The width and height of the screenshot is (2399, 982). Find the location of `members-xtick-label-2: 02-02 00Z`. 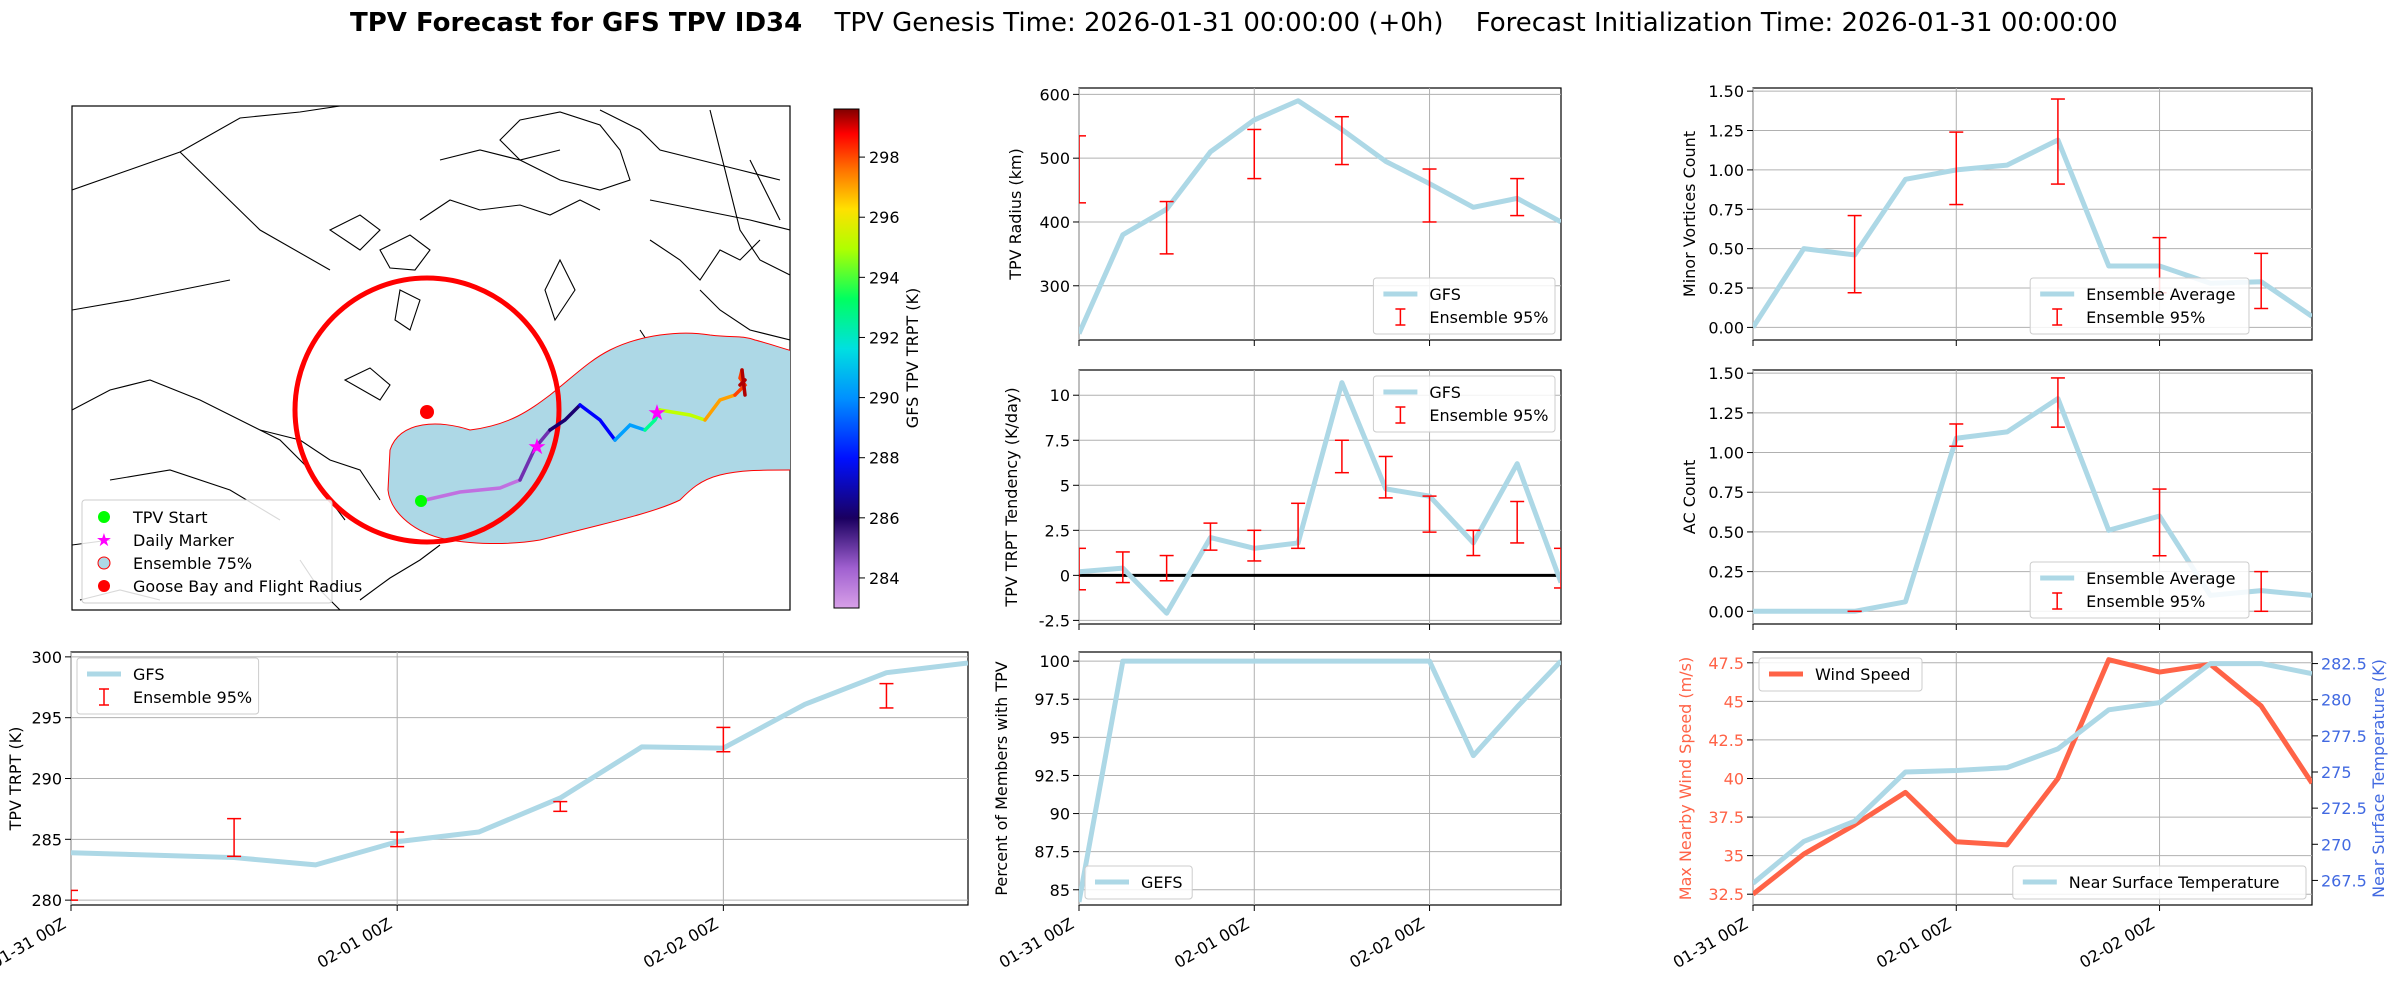

members-xtick-label-2: 02-02 00Z is located at coordinates (1386, 943).